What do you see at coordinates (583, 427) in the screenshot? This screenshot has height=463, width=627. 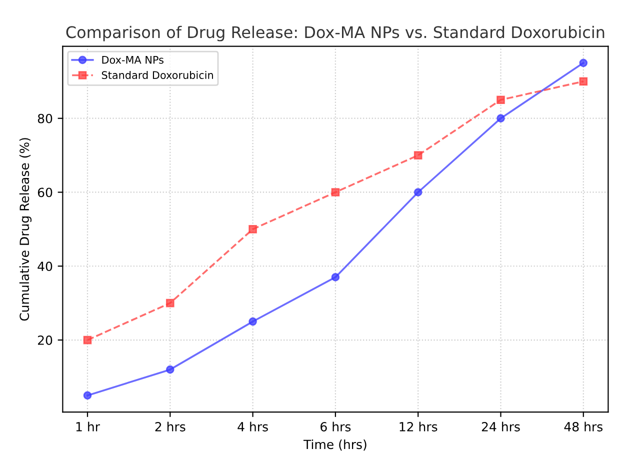 I see `x-tick-label: 48 hrs` at bounding box center [583, 427].